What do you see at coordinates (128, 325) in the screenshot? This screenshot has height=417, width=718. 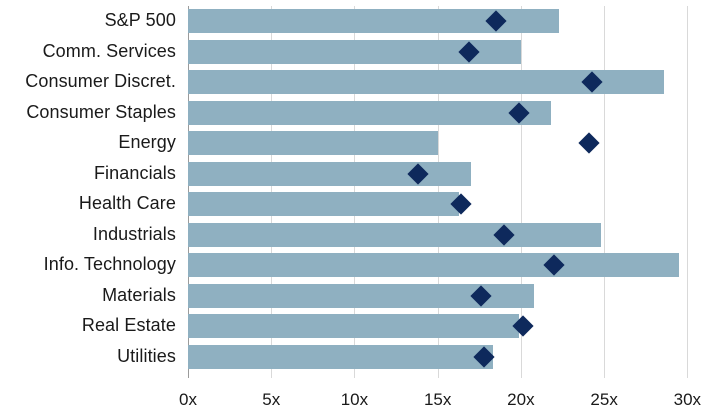 I see `category-label-real-estate: Real Estate` at bounding box center [128, 325].